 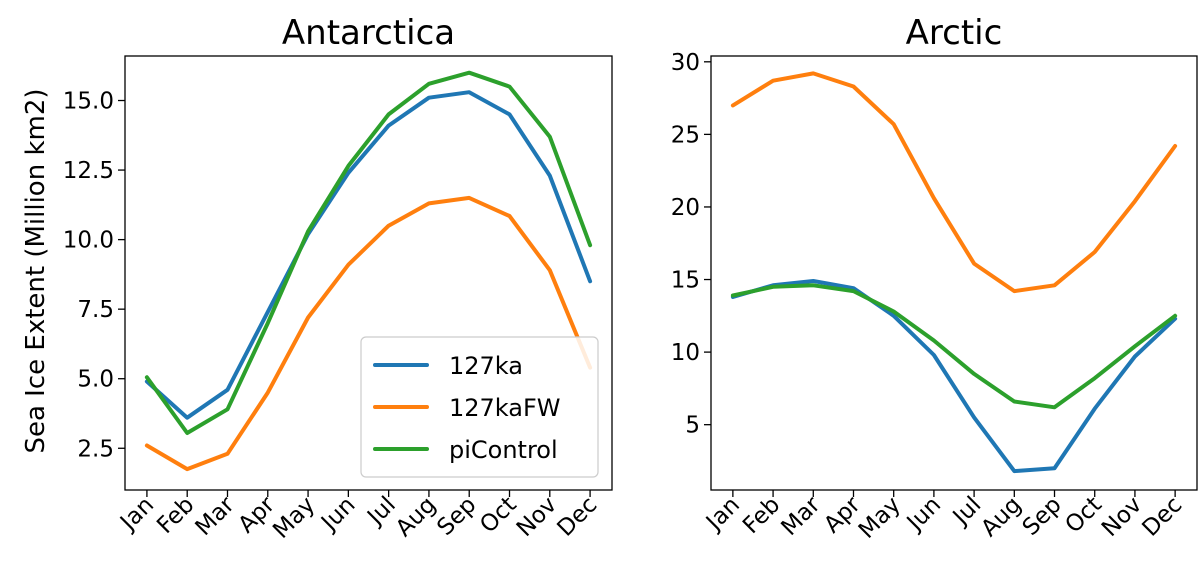 What do you see at coordinates (215, 515) in the screenshot?
I see `antarctica-x-tick-label: Mar` at bounding box center [215, 515].